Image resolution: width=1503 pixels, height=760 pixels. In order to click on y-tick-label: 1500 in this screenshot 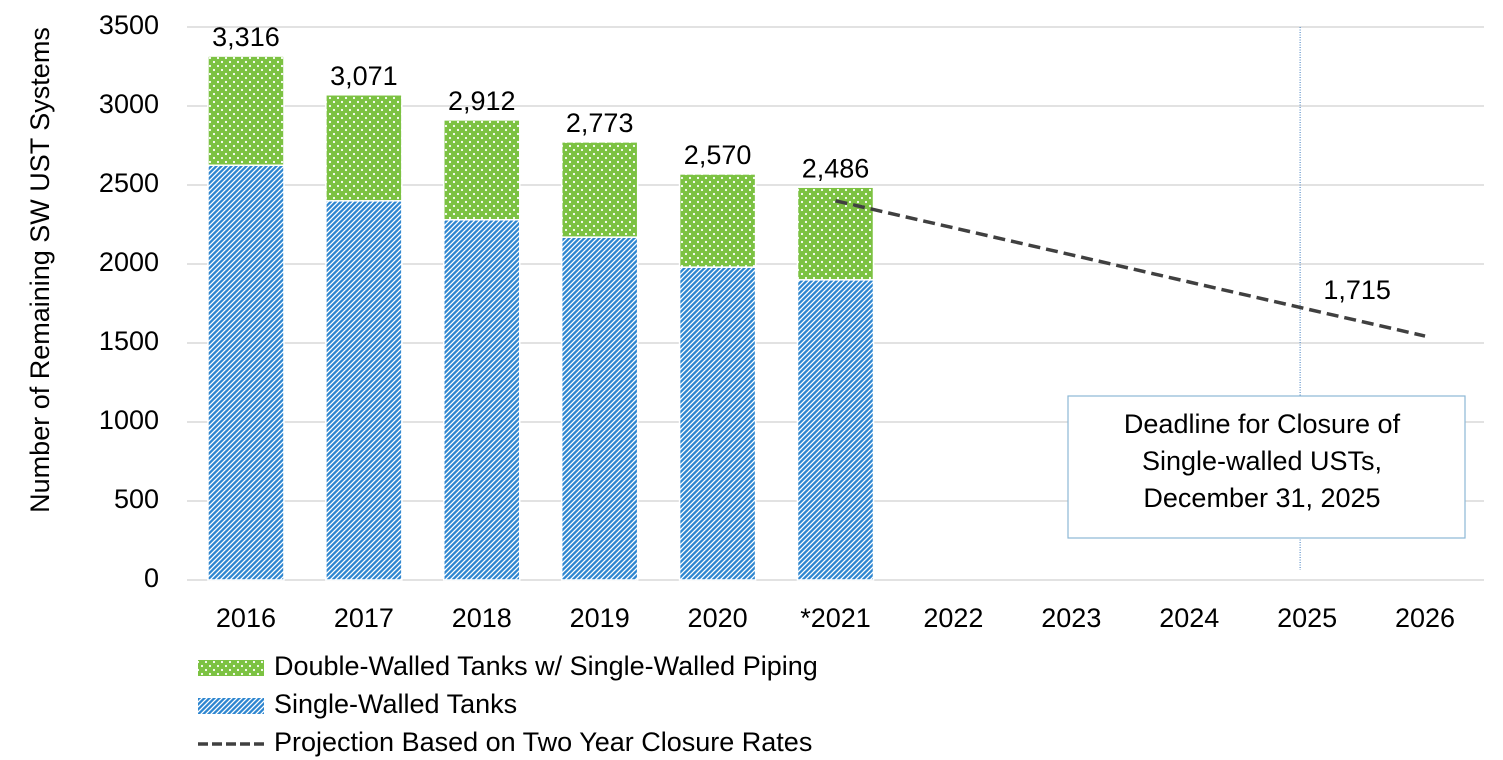, I will do `click(129, 341)`.